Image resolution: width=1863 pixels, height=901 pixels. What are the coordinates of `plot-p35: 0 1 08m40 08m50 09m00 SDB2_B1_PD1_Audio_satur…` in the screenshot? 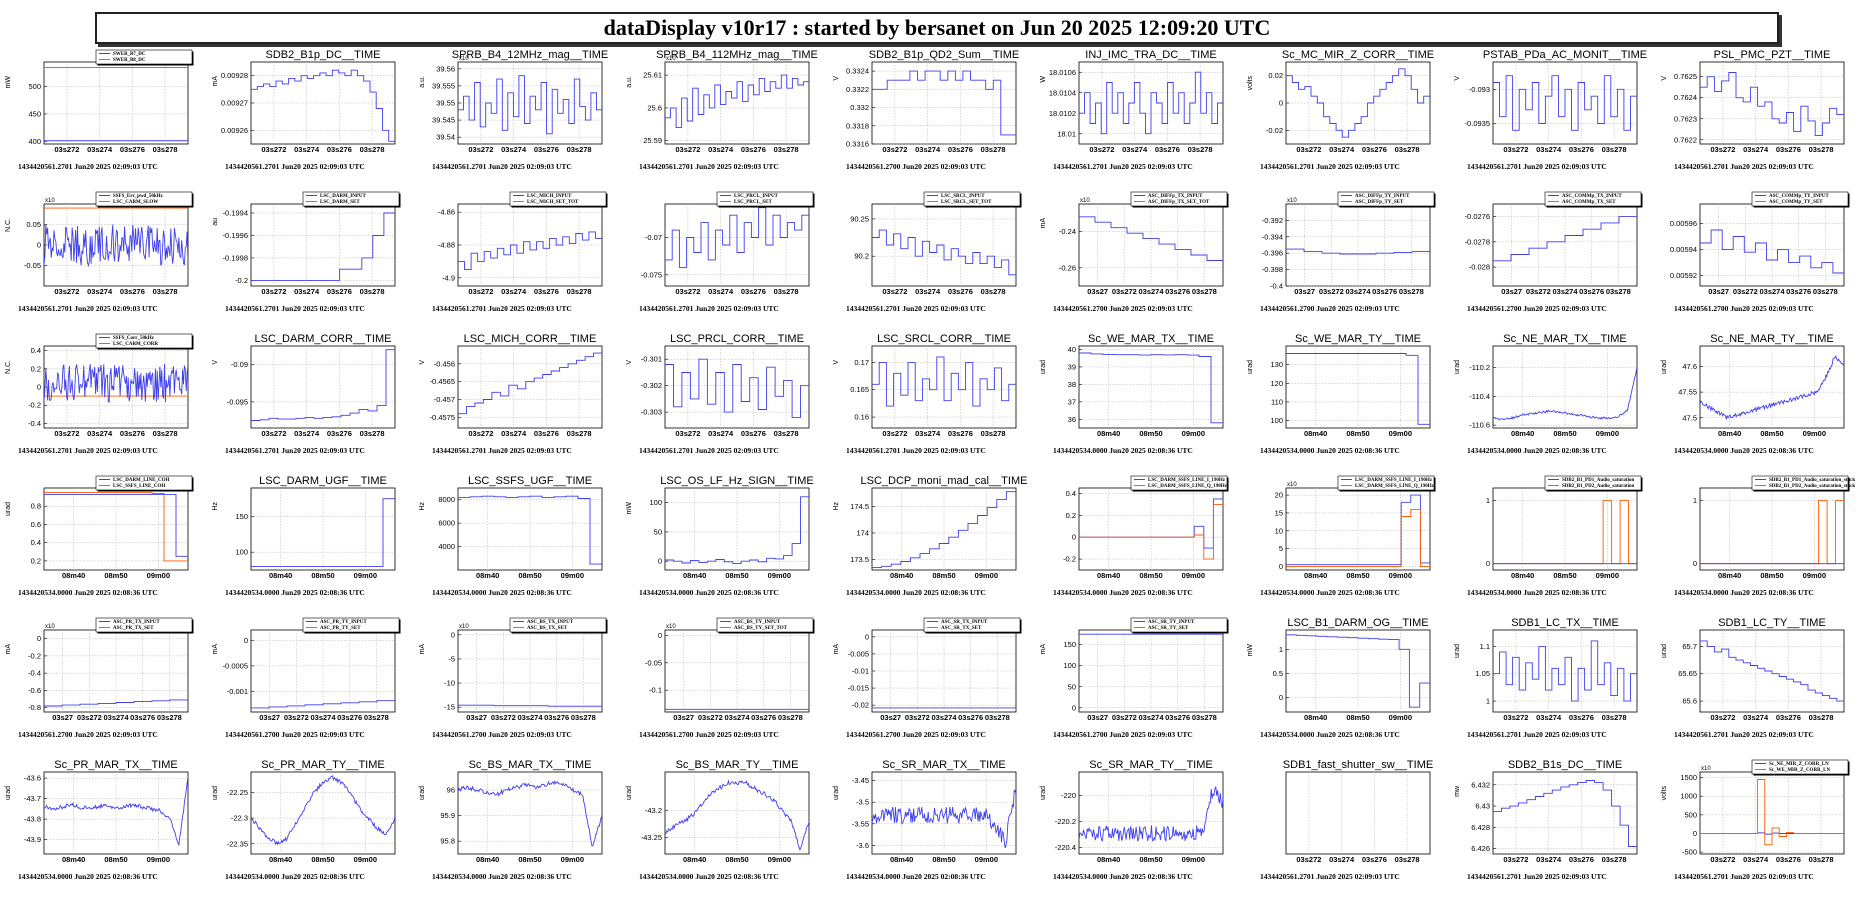 It's located at (1552, 545).